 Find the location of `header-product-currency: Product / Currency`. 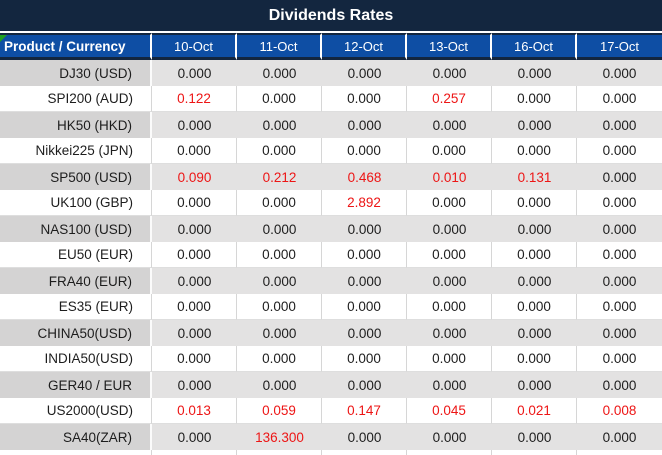

header-product-currency: Product / Currency is located at coordinates (76, 46).